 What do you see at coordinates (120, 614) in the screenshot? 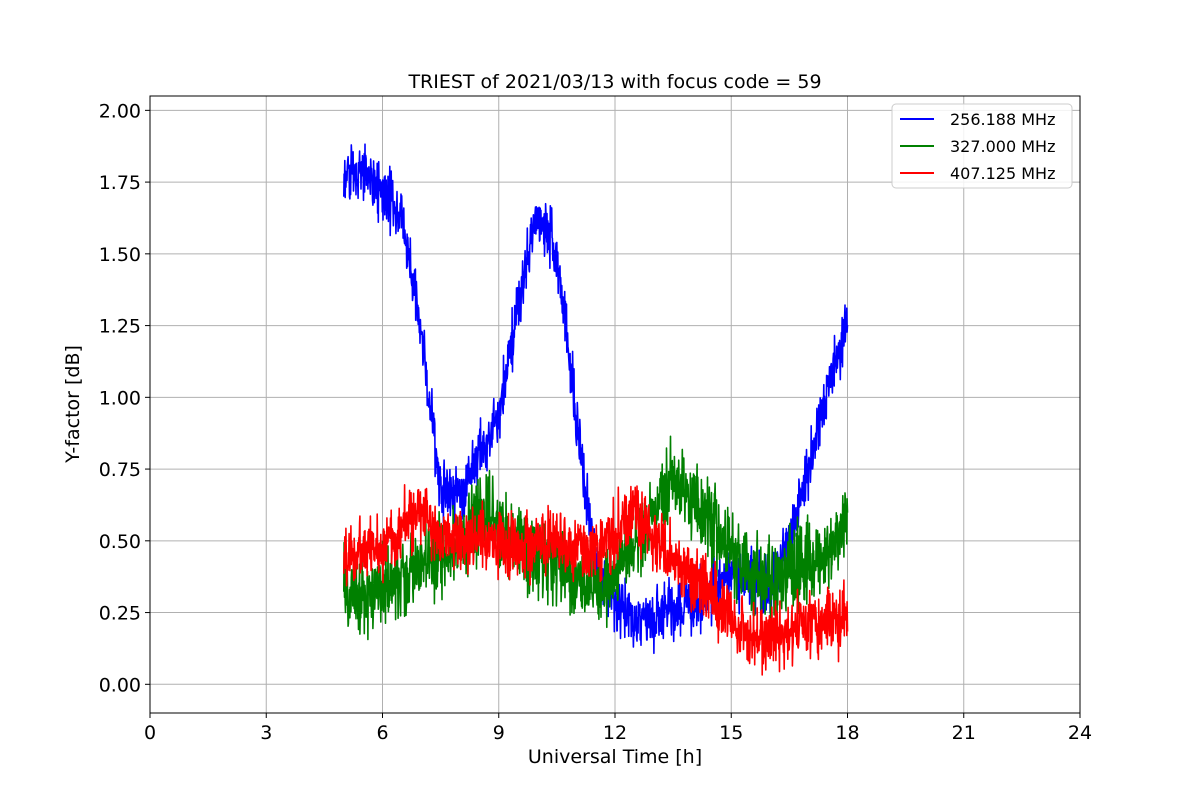
I see `y-tick-label: 0.25` at bounding box center [120, 614].